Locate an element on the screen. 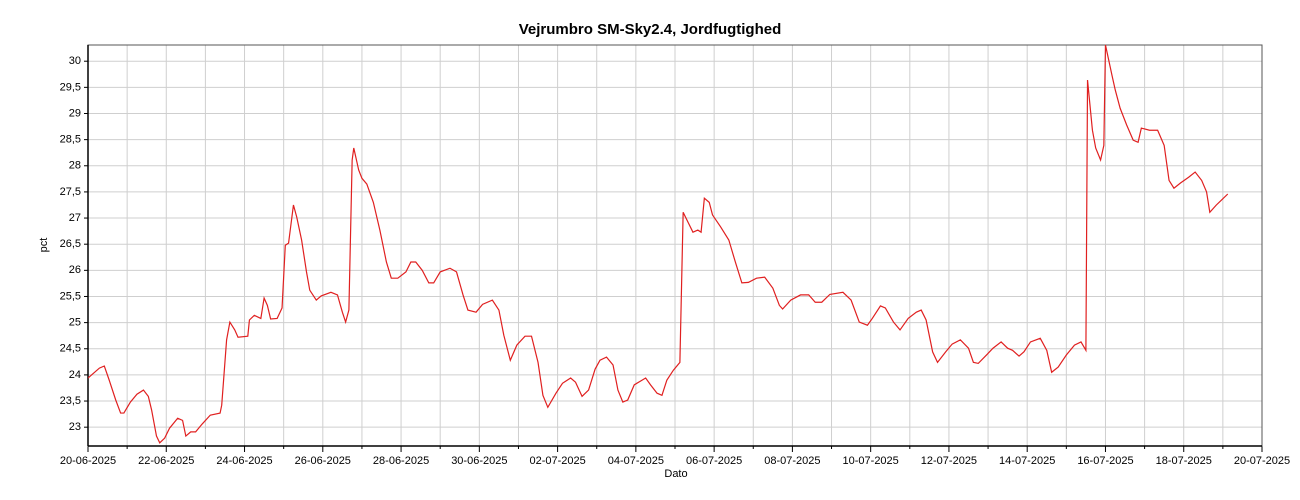  y-tick-label: 23,5 is located at coordinates (70, 401).